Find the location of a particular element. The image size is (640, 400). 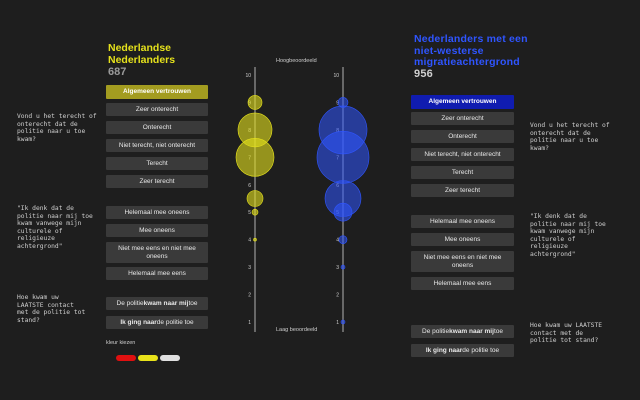

right-unfair-option-0: Zeer onterecht is located at coordinates (462, 118).